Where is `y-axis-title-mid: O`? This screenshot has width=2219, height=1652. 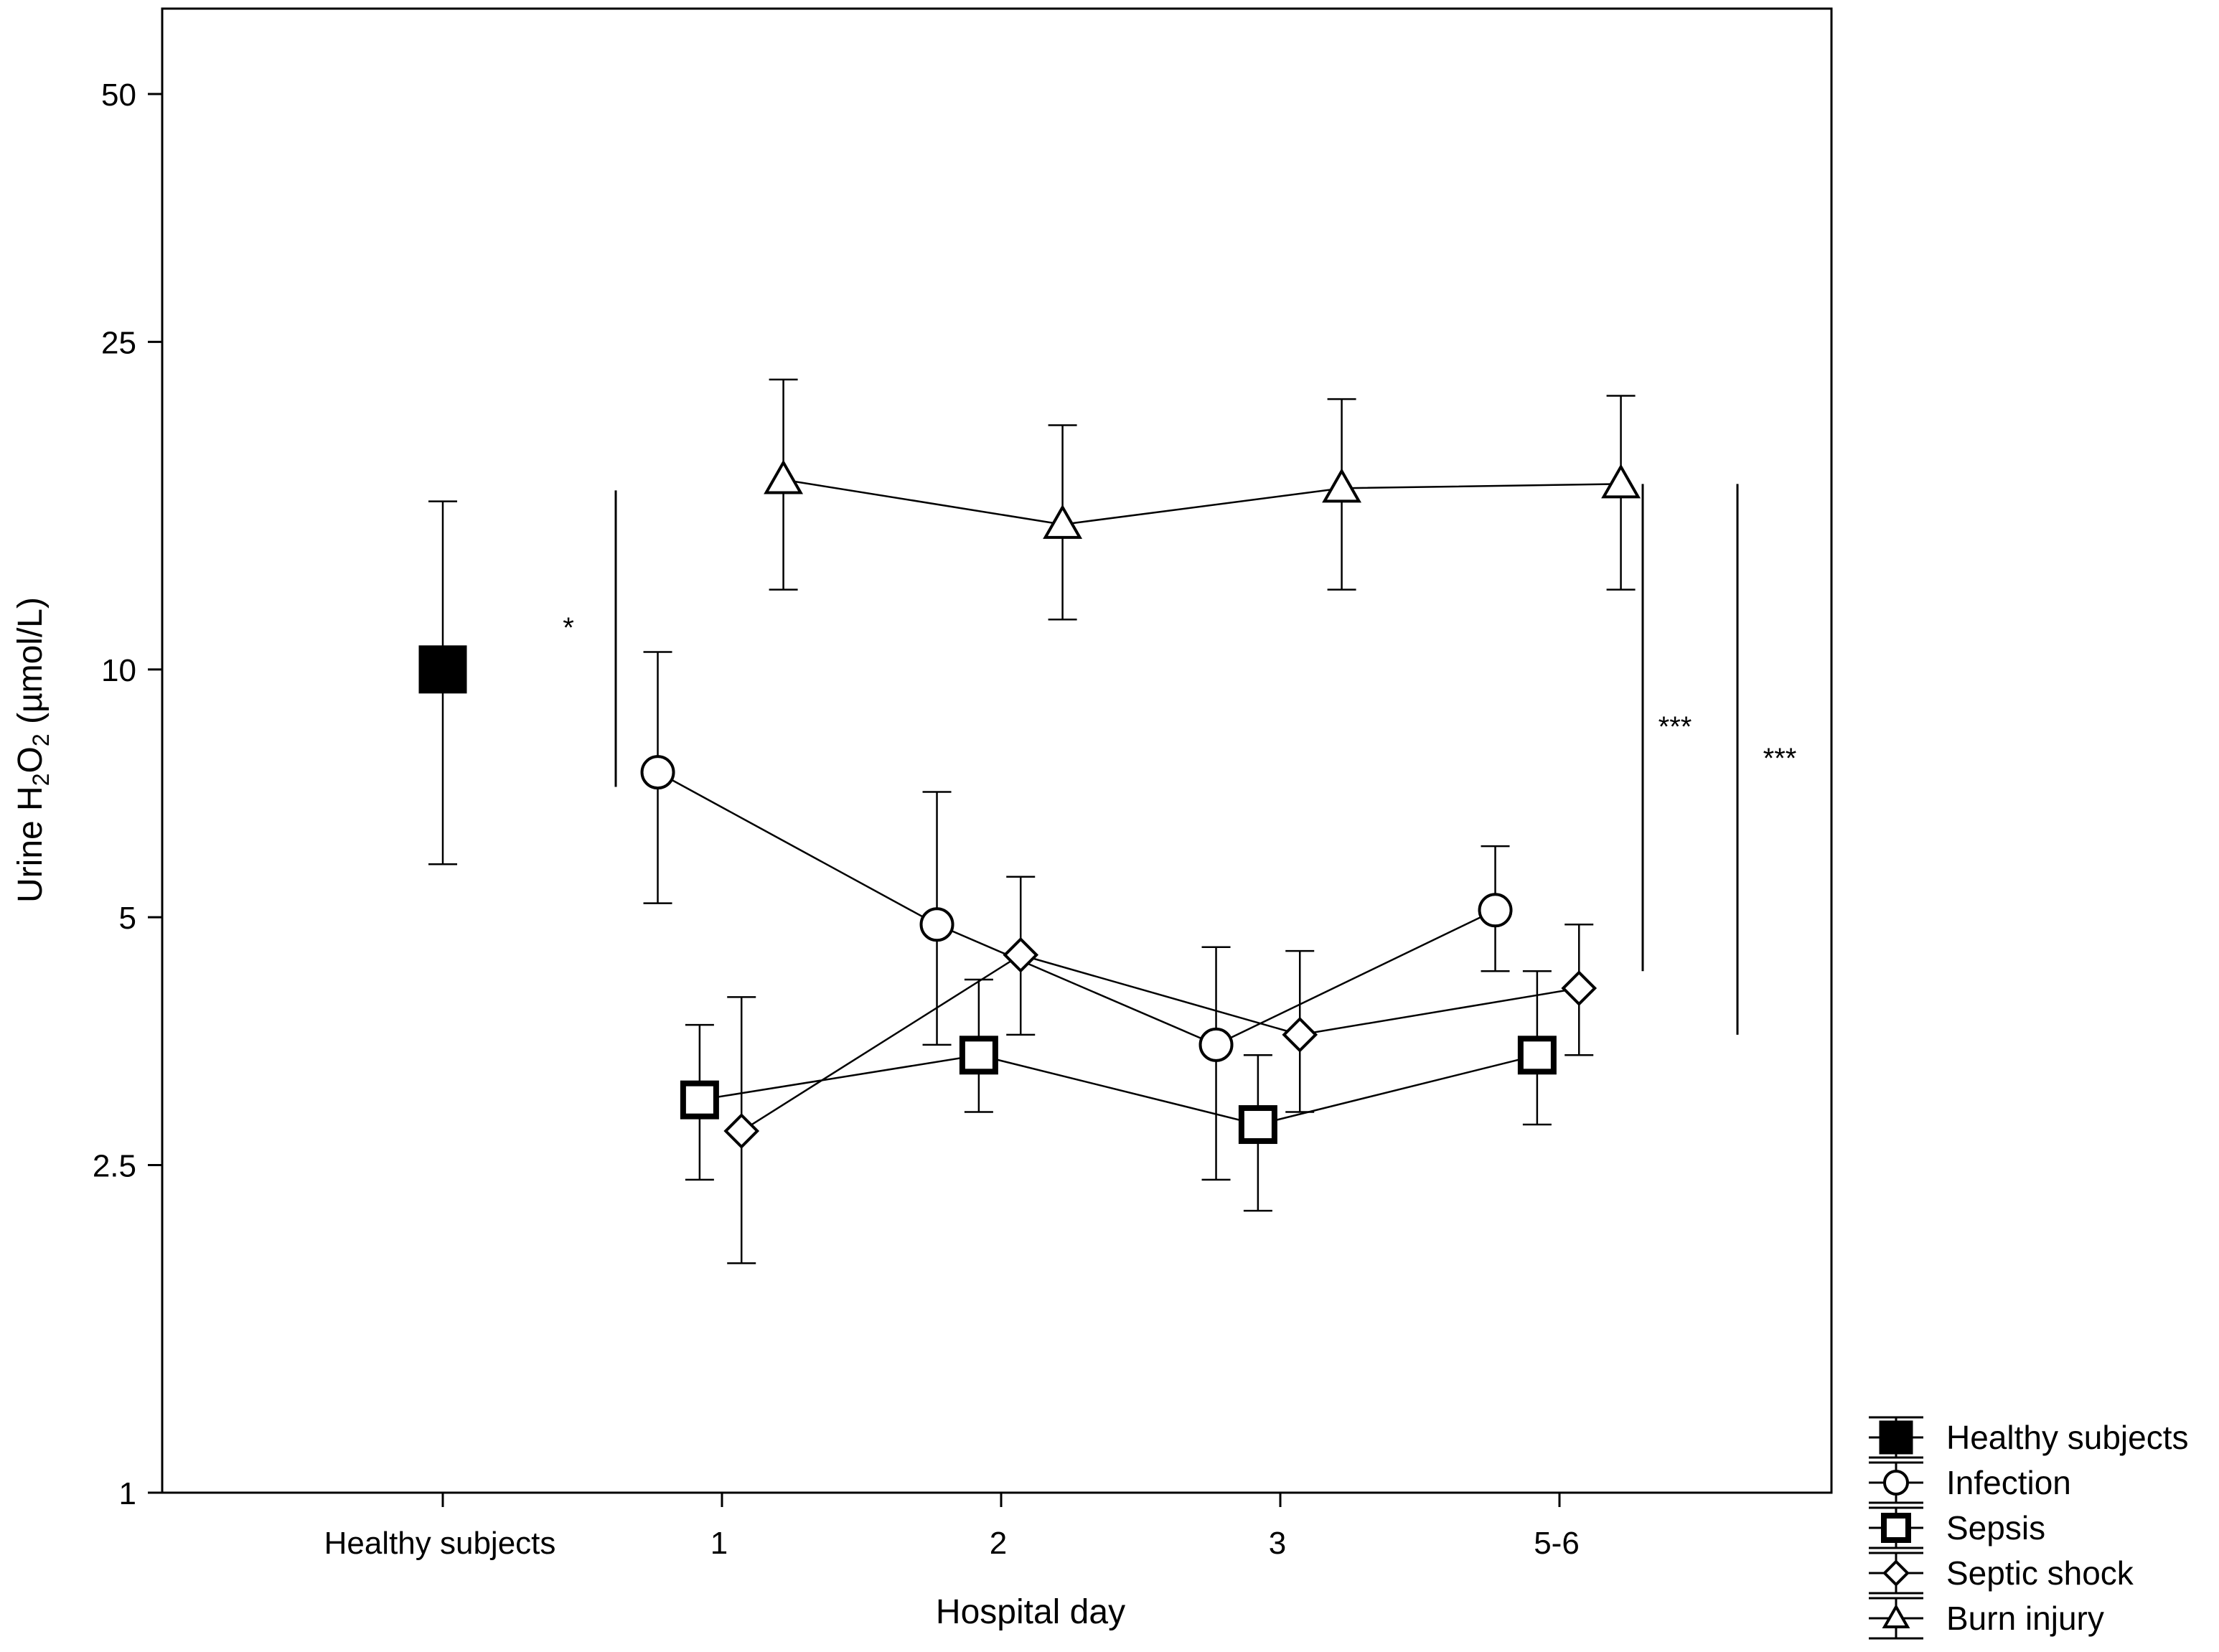 y-axis-title-mid: O is located at coordinates (31, 759).